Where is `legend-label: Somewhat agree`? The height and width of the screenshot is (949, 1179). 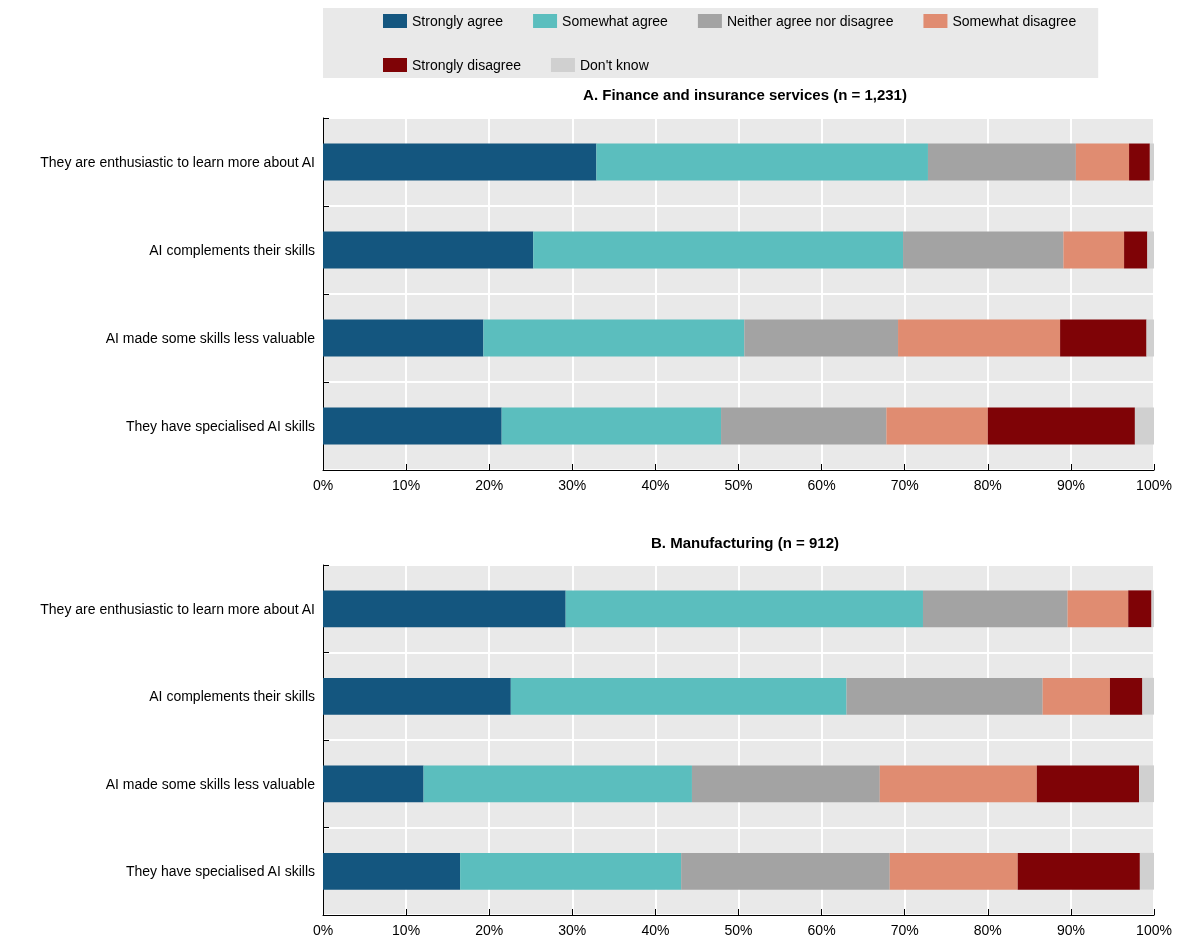 legend-label: Somewhat agree is located at coordinates (615, 21).